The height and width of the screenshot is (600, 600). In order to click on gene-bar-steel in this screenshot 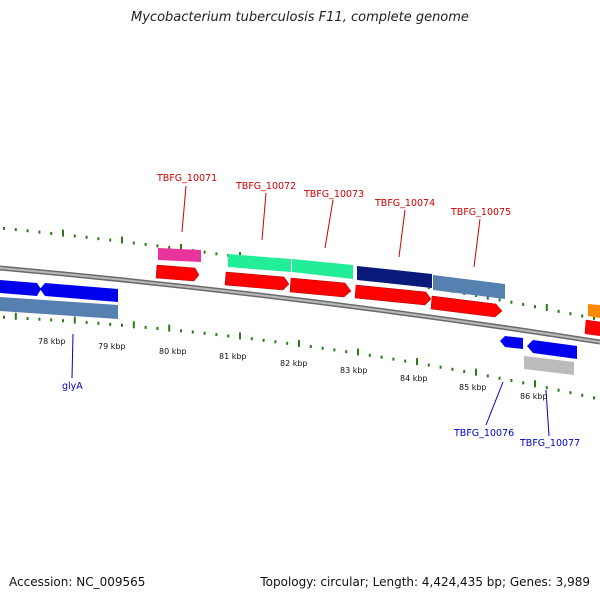, I will do `click(59, 308)`.